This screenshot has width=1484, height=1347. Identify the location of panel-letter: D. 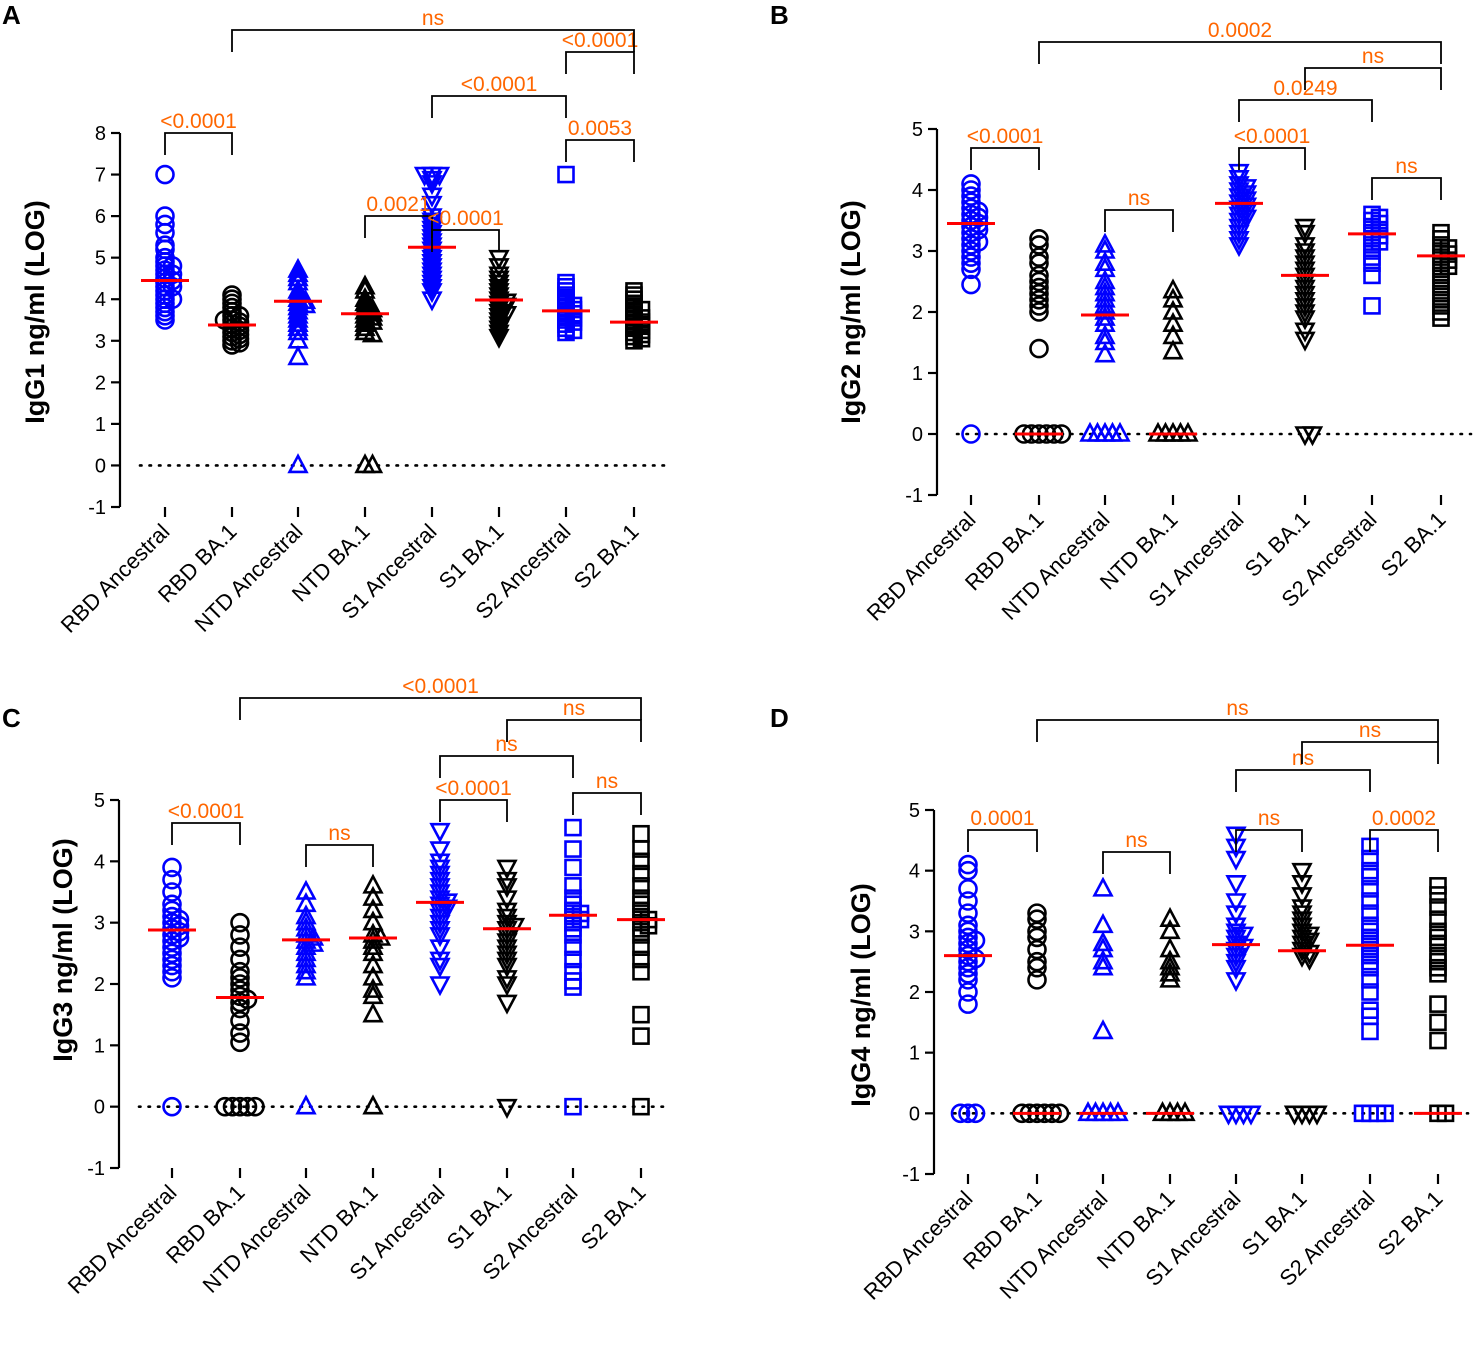
(779, 718).